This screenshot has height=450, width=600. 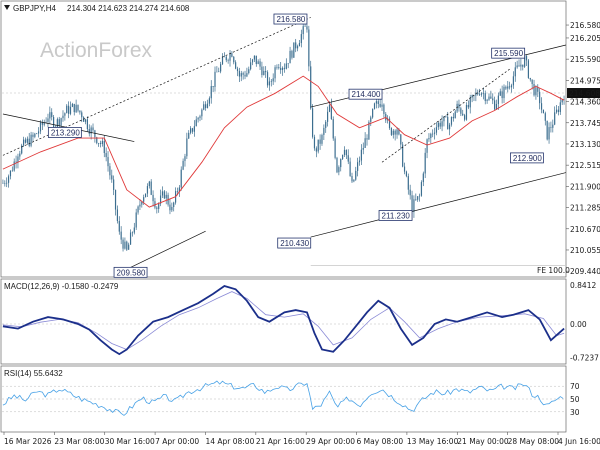 I want to click on y-tick-label: 214.360, so click(x=585, y=102).